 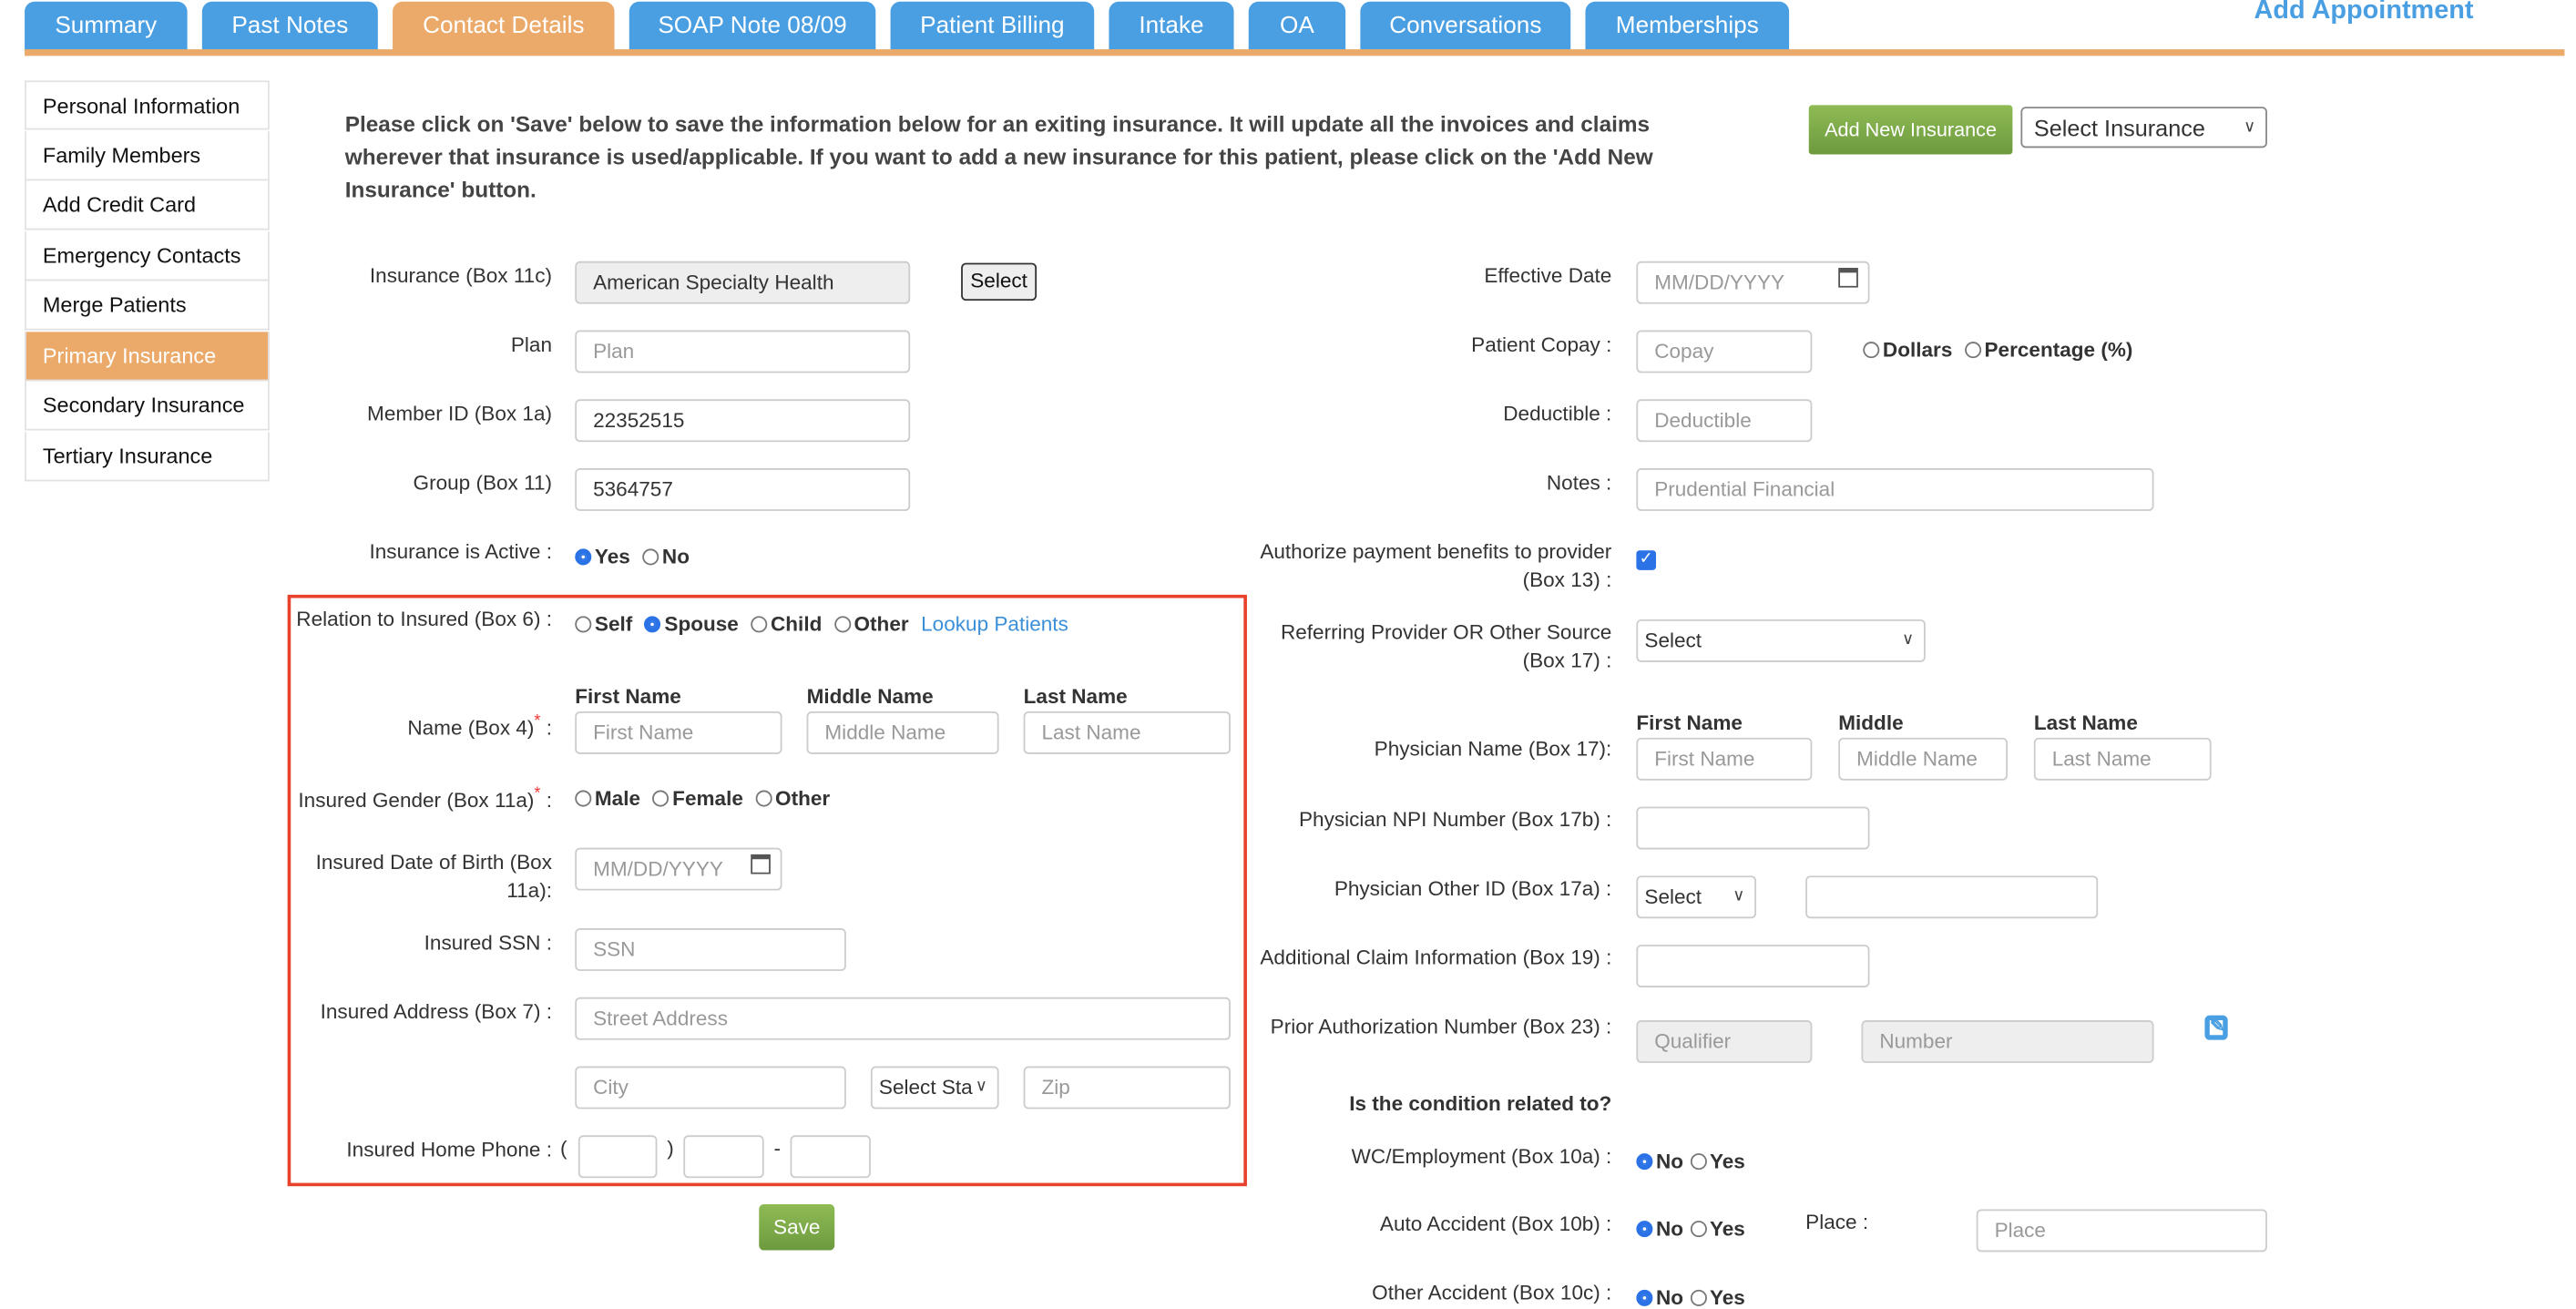 What do you see at coordinates (583, 624) in the screenshot?
I see `relation-self-radio` at bounding box center [583, 624].